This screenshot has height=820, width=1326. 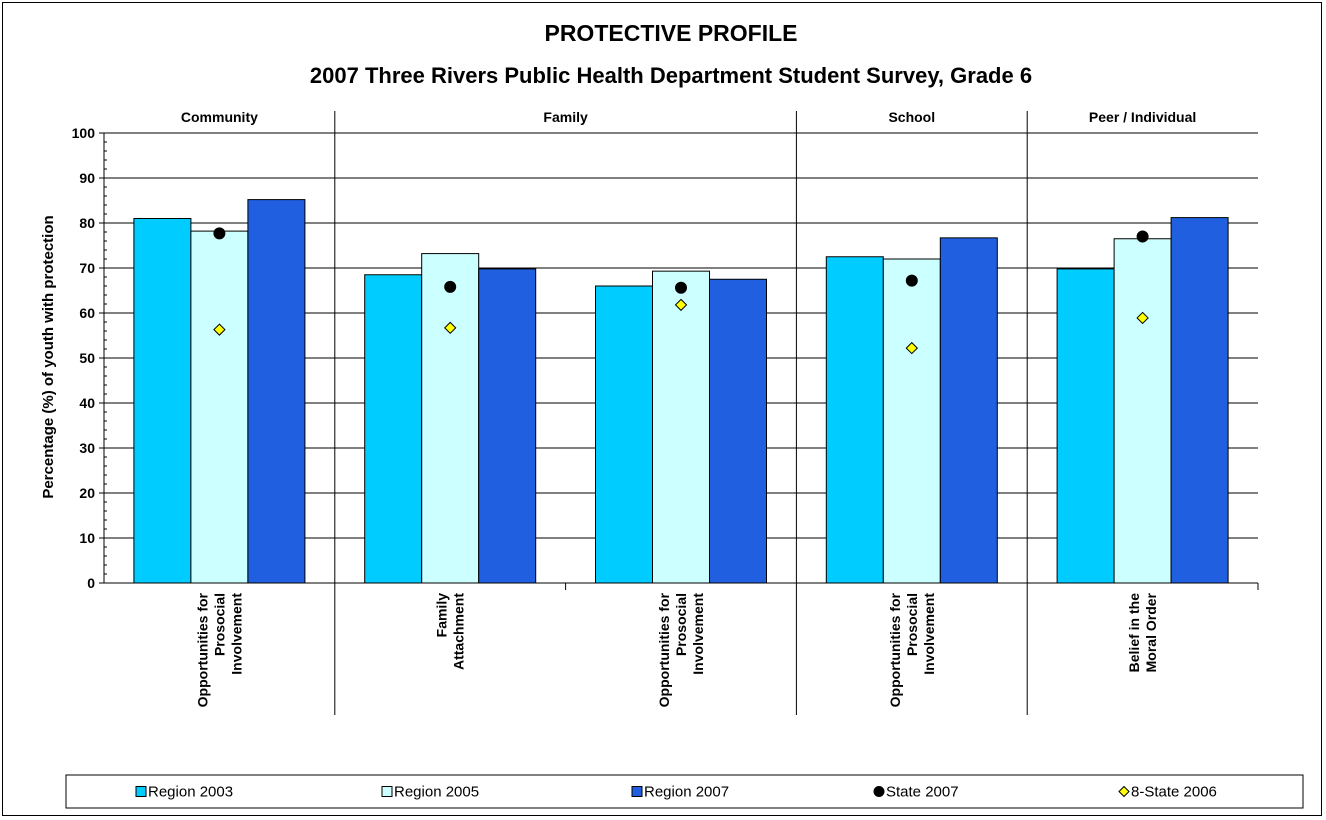 What do you see at coordinates (87, 358) in the screenshot?
I see `y-tick-label: 50` at bounding box center [87, 358].